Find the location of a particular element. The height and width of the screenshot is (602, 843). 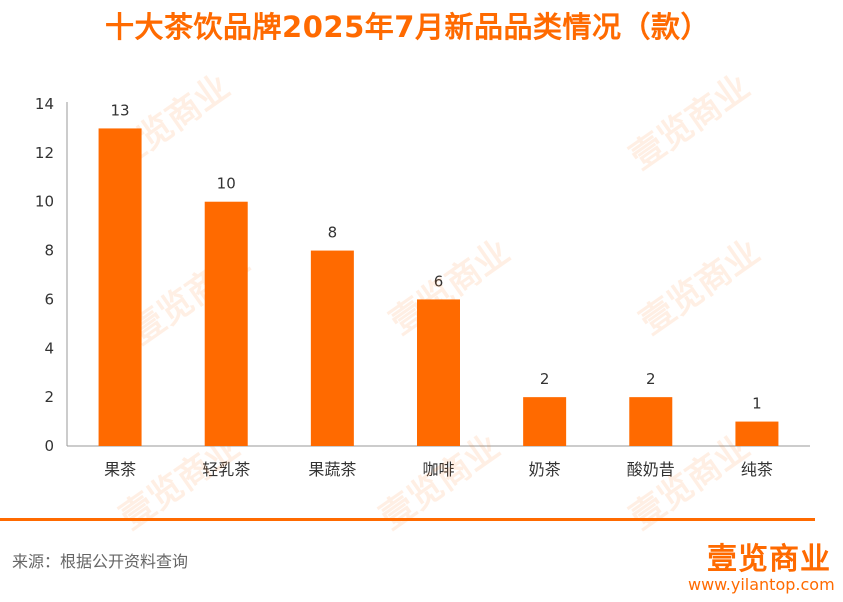

y-tick-label: 14 is located at coordinates (44, 104).